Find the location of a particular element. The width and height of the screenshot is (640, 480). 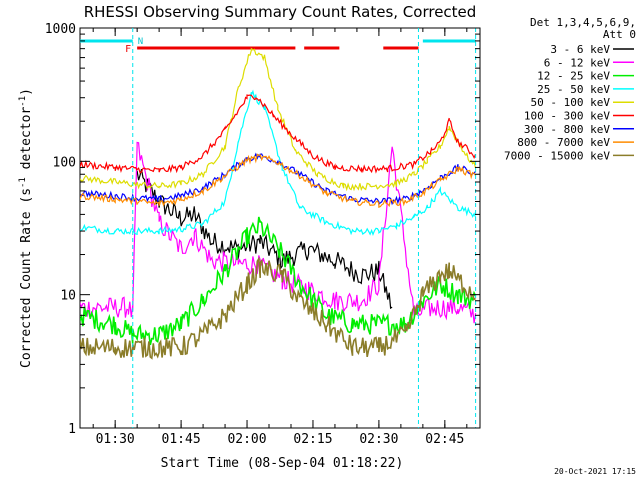

x-tick-label: 02:15 is located at coordinates (312, 439).